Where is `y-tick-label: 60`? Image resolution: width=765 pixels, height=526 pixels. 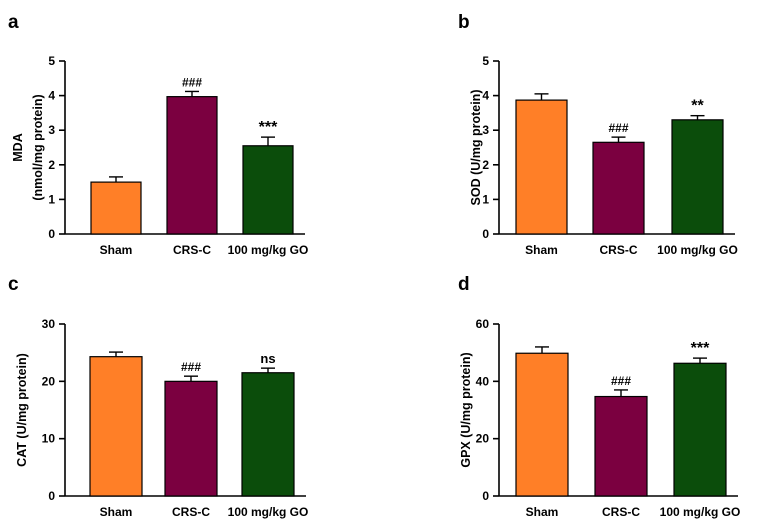 y-tick-label: 60 is located at coordinates (483, 324).